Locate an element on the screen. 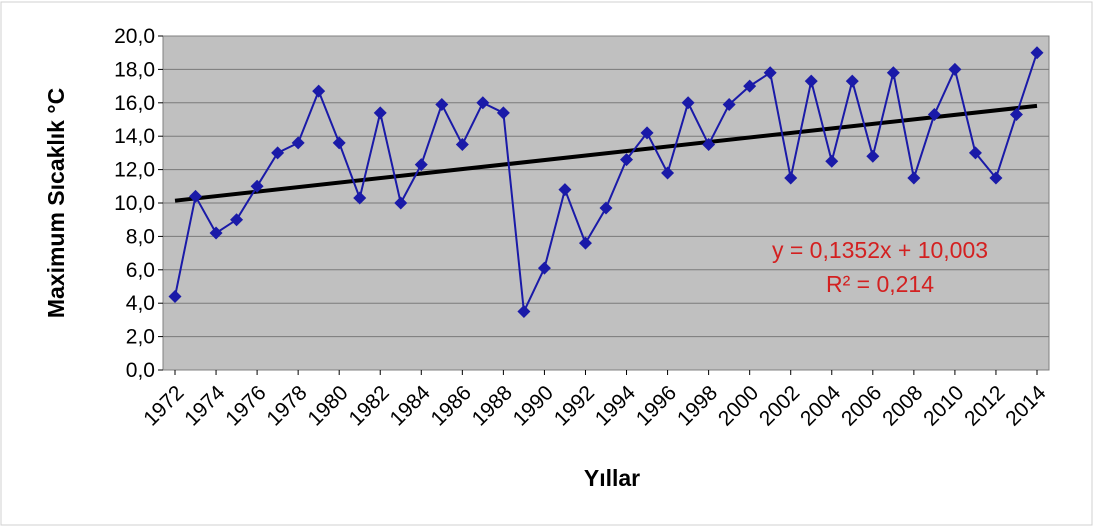  y-tick-label: 4,0 is located at coordinates (140, 303).